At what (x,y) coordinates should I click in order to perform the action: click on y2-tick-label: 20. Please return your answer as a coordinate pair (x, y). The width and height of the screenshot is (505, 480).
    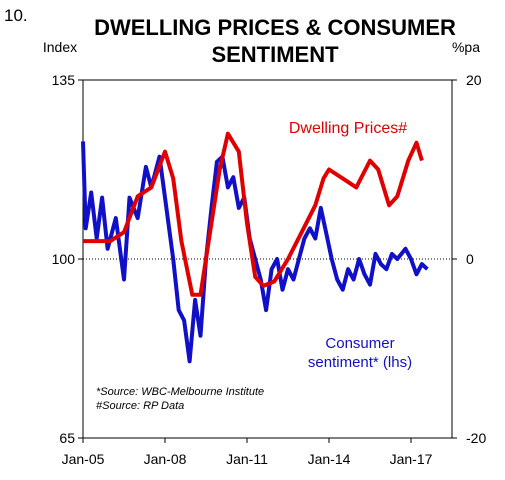
    Looking at the image, I should click on (474, 80).